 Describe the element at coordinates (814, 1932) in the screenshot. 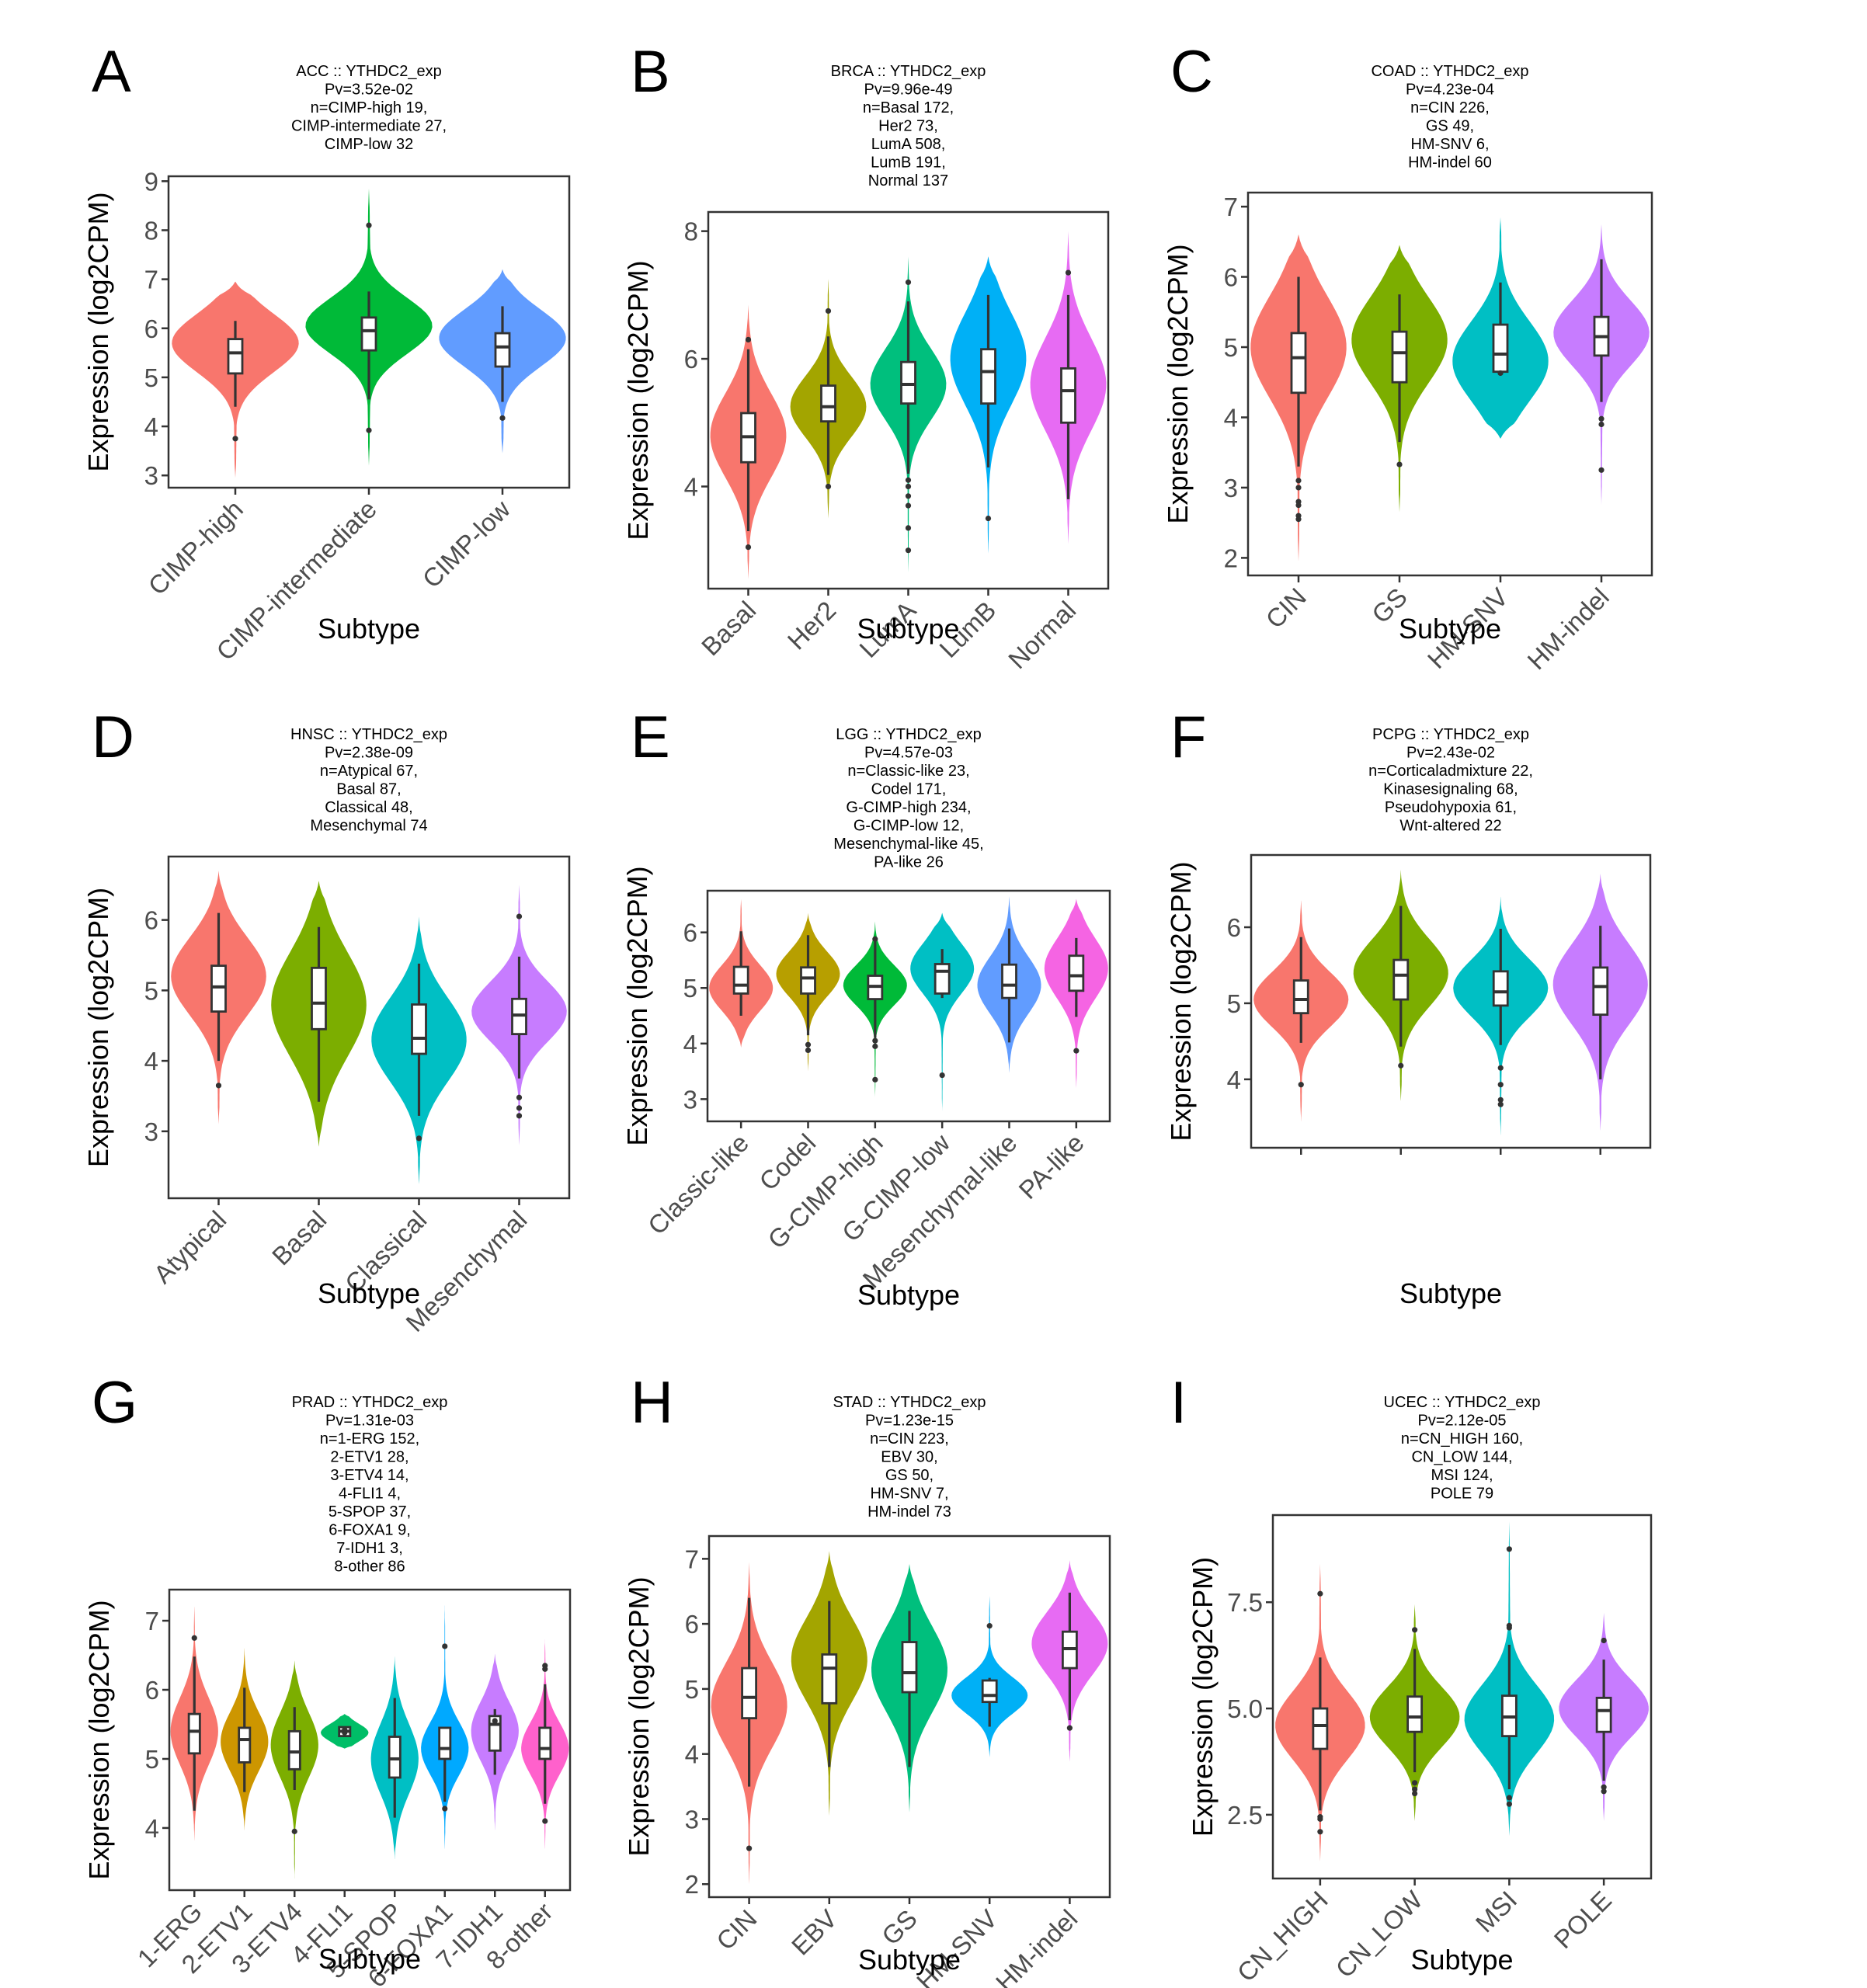

I see `x-tick-label: EBV` at that location.